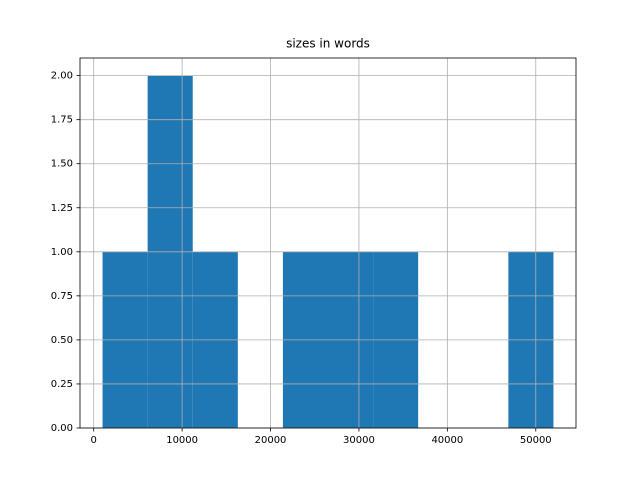 The image size is (640, 480). Describe the element at coordinates (62, 208) in the screenshot. I see `y-tick-label: 1.25` at that location.